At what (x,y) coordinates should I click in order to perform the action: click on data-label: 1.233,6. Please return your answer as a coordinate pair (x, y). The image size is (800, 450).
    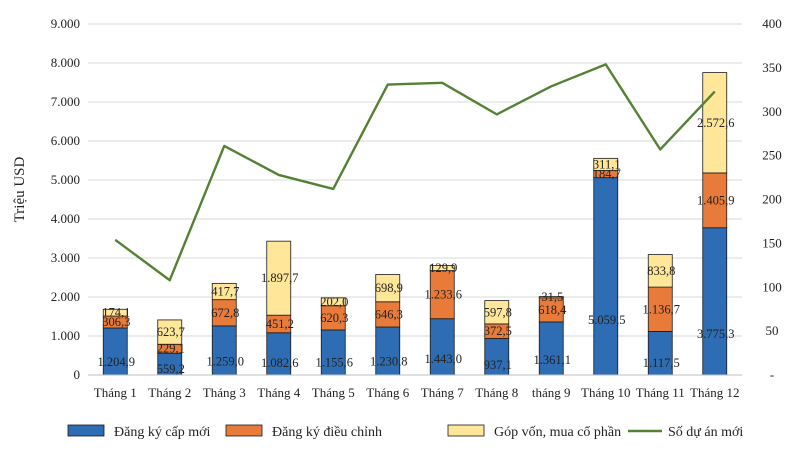
    Looking at the image, I should click on (444, 295).